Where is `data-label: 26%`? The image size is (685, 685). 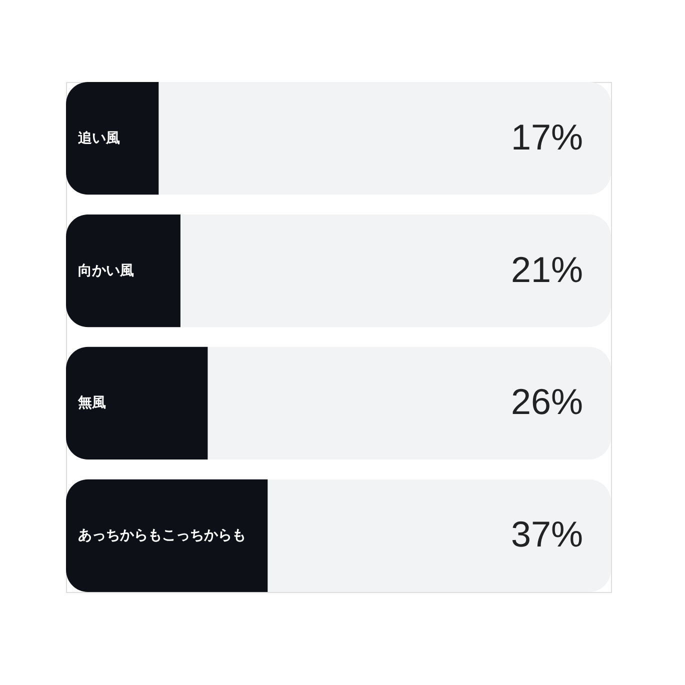 data-label: 26% is located at coordinates (546, 401).